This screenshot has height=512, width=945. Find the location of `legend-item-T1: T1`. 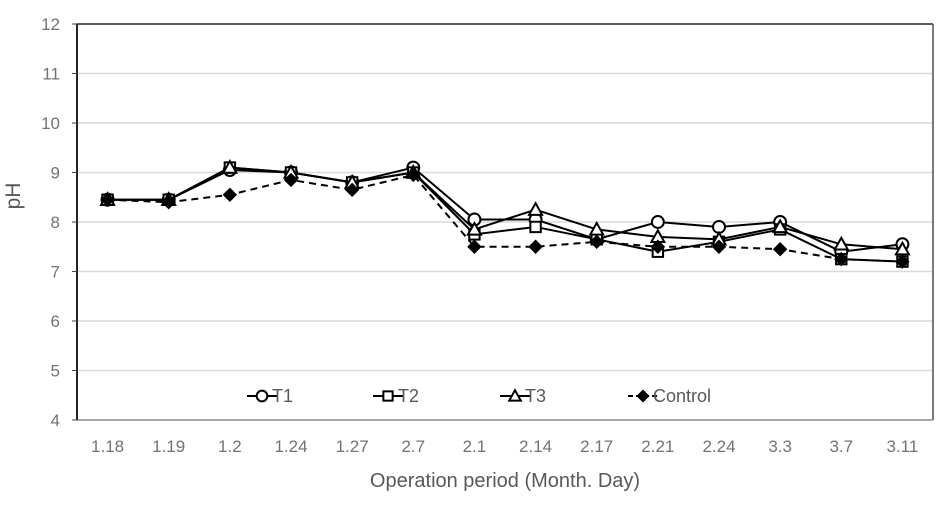

legend-item-T1: T1 is located at coordinates (270, 396).